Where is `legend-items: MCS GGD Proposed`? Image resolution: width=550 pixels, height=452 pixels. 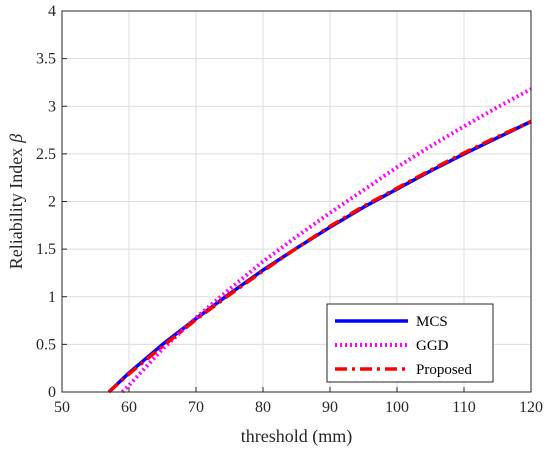
legend-items: MCS GGD Proposed is located at coordinates (403, 346).